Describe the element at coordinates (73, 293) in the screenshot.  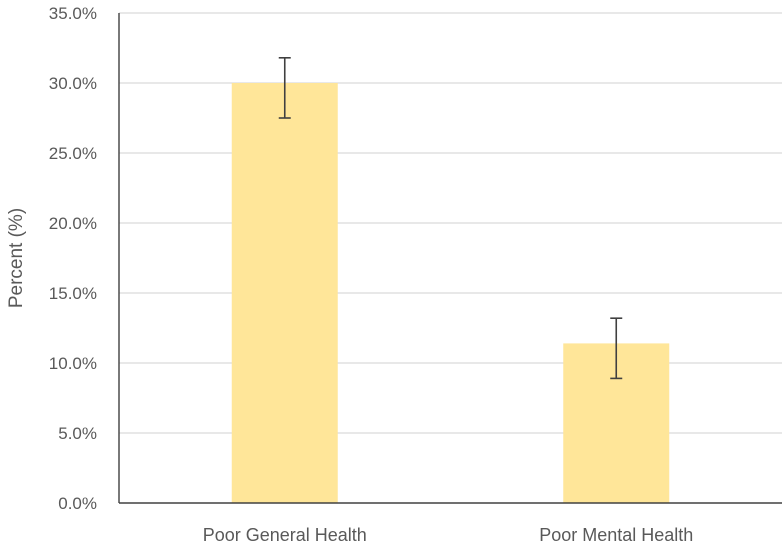
I see `y-tick-label: 15.0%` at that location.